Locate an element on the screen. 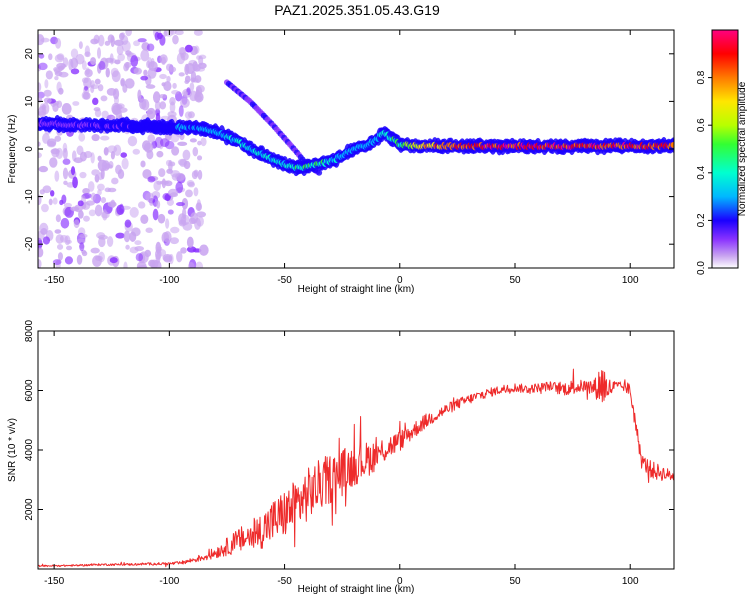 This screenshot has height=600, width=750. spectrogram-y-tick-label: 10 is located at coordinates (29, 101).